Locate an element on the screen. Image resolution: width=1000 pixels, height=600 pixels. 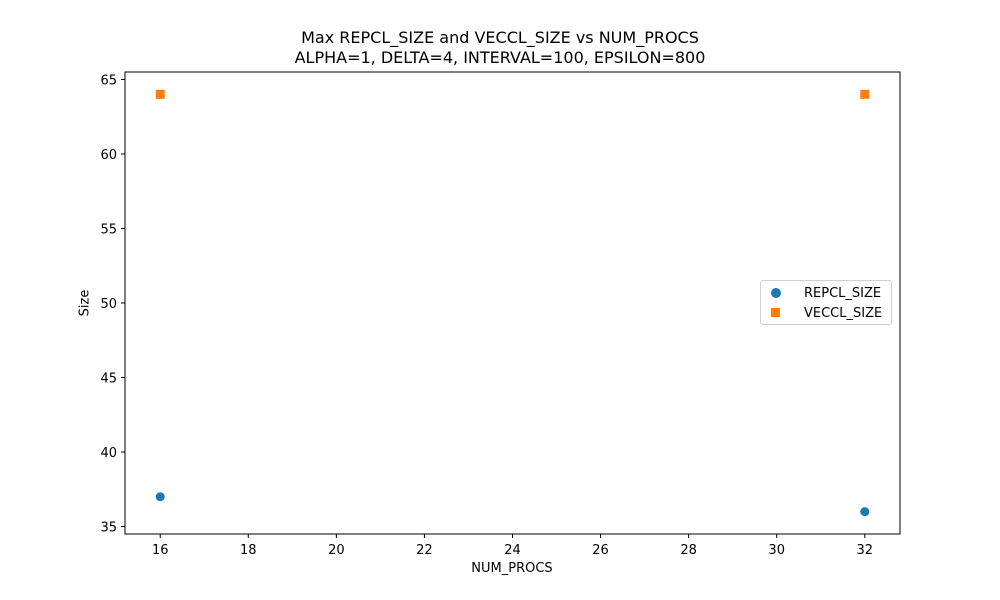
legend: REPCL_SIZE VECCL_SIZE is located at coordinates (826, 302).